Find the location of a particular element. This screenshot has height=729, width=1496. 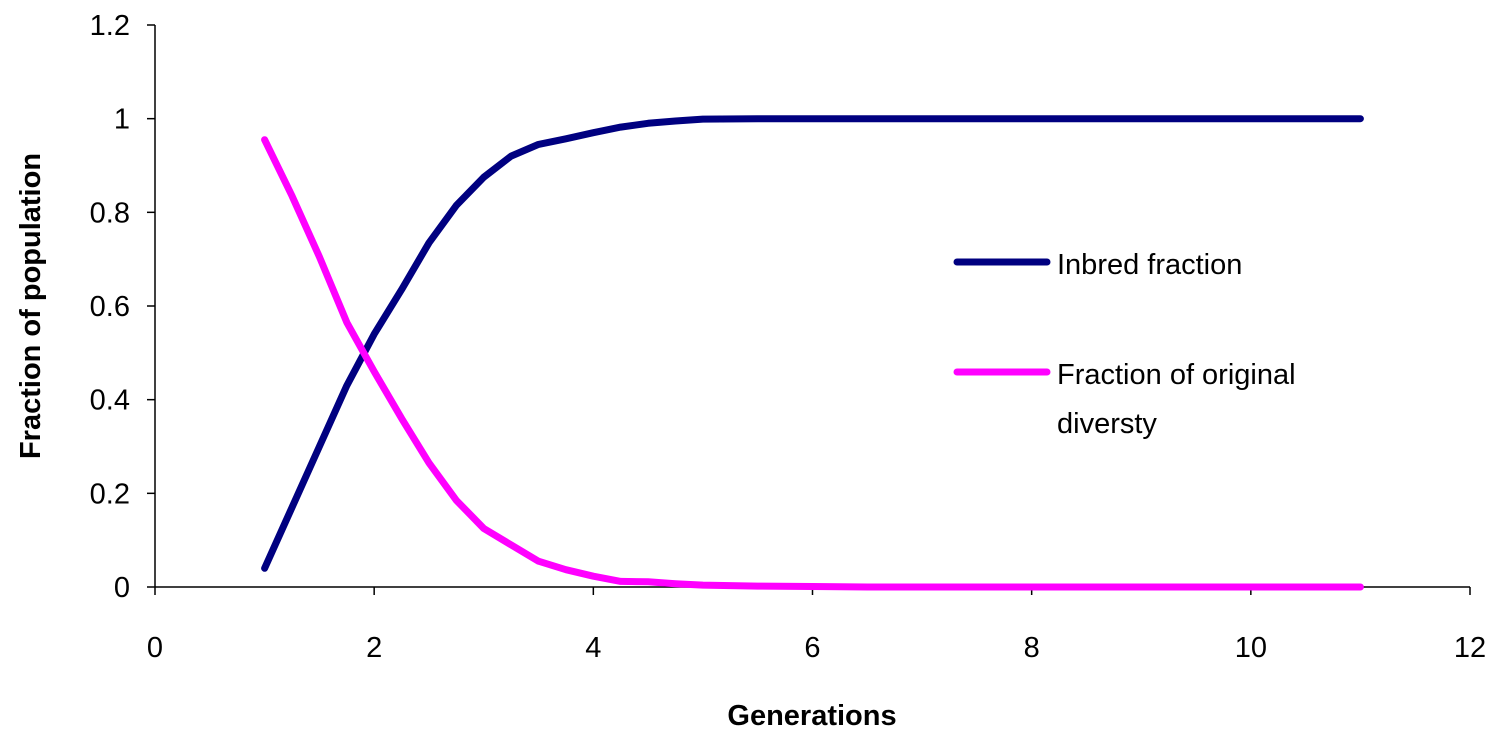

y-tick-label: 0.2 is located at coordinates (110, 494).